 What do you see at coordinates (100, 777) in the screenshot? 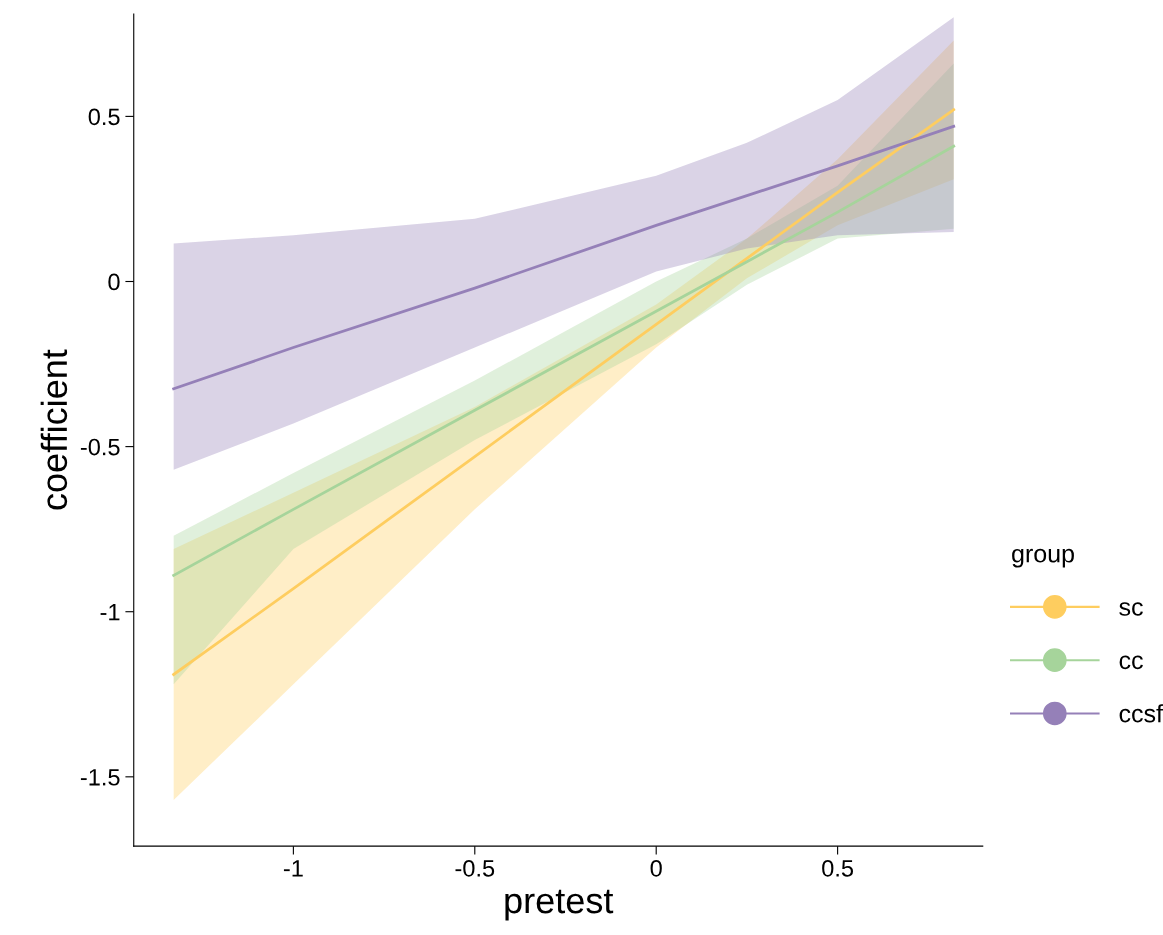
I see `y-tick-label: -1.5` at bounding box center [100, 777].